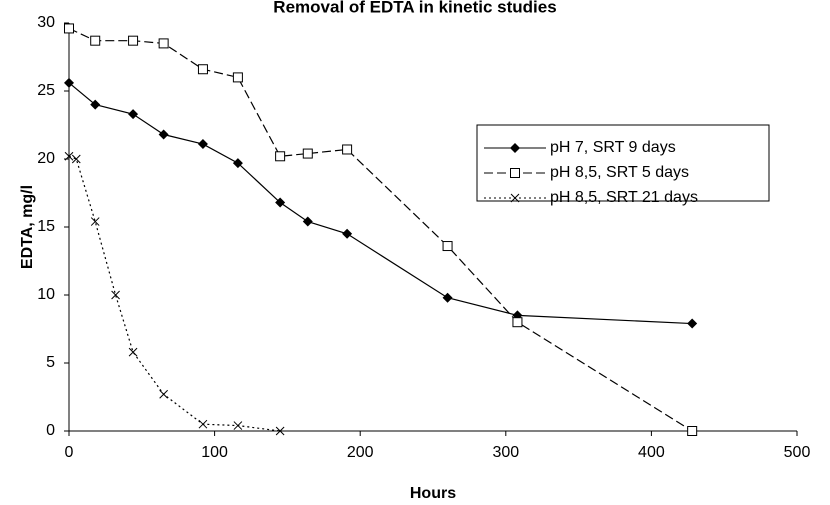 The image size is (830, 505). I want to click on y-tick-label: 10, so click(46, 294).